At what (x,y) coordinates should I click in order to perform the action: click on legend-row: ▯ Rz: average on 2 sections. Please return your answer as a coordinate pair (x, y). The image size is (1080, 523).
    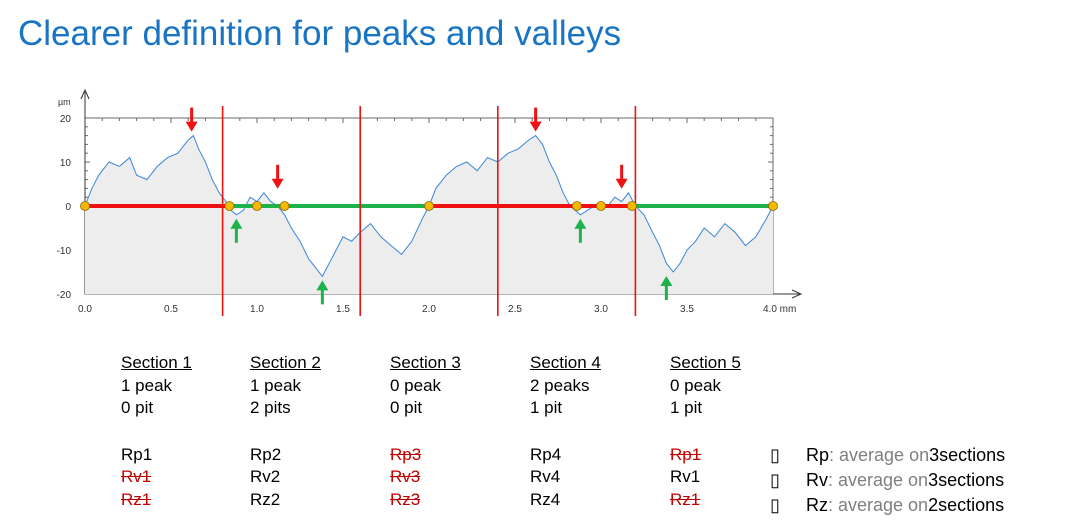
    Looking at the image, I should click on (887, 505).